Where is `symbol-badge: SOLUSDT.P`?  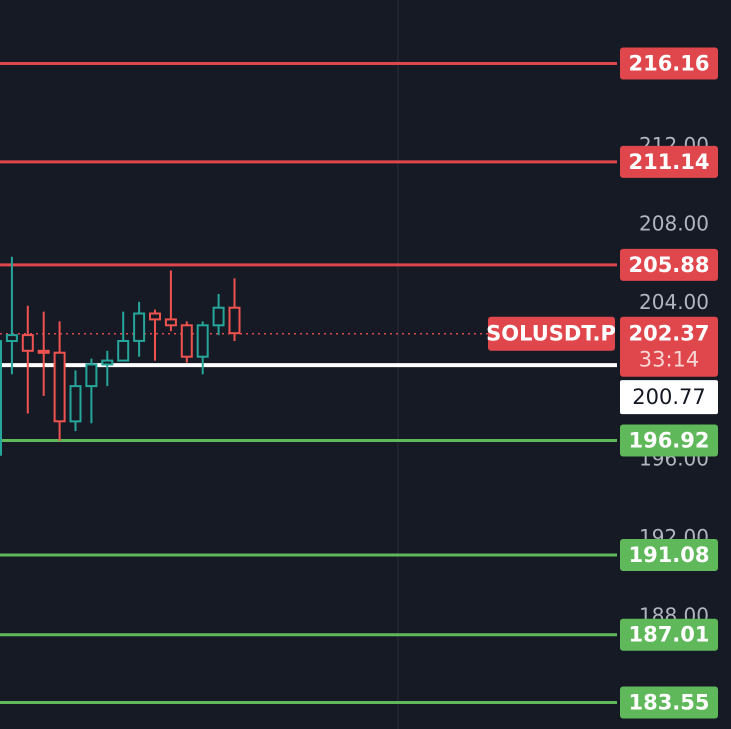
symbol-badge: SOLUSDT.P is located at coordinates (551, 333).